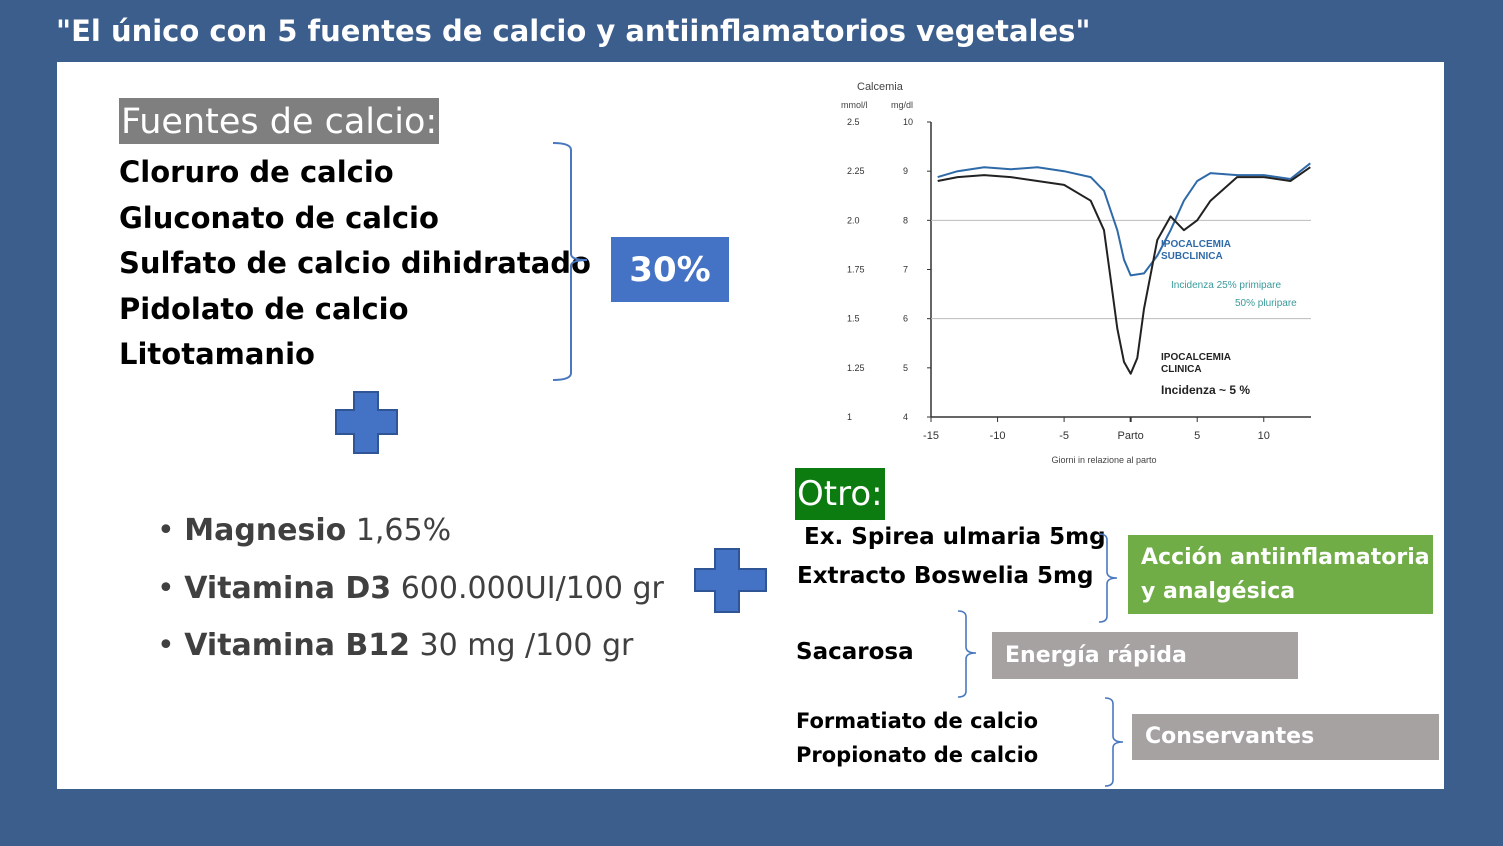 The image size is (1503, 846). I want to click on x-axis-label: Giorni in relazione al parto, so click(1103, 460).